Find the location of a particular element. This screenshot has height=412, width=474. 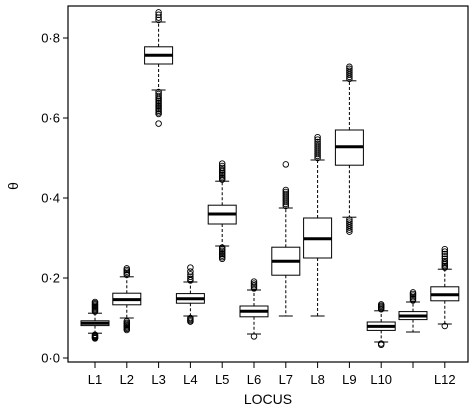

x-tick-label: L6 is located at coordinates (254, 379).